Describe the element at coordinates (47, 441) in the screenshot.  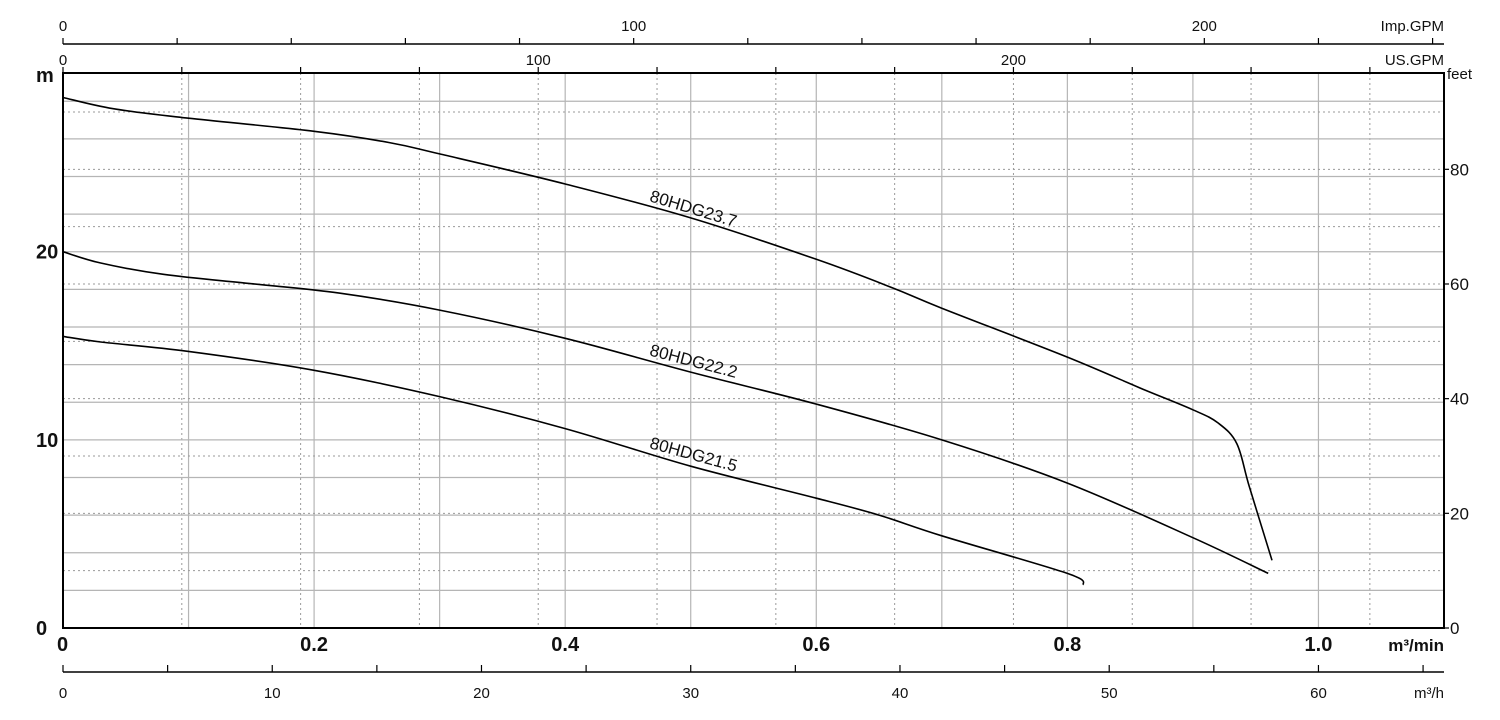
I see `y-left-tick-label: 10` at that location.